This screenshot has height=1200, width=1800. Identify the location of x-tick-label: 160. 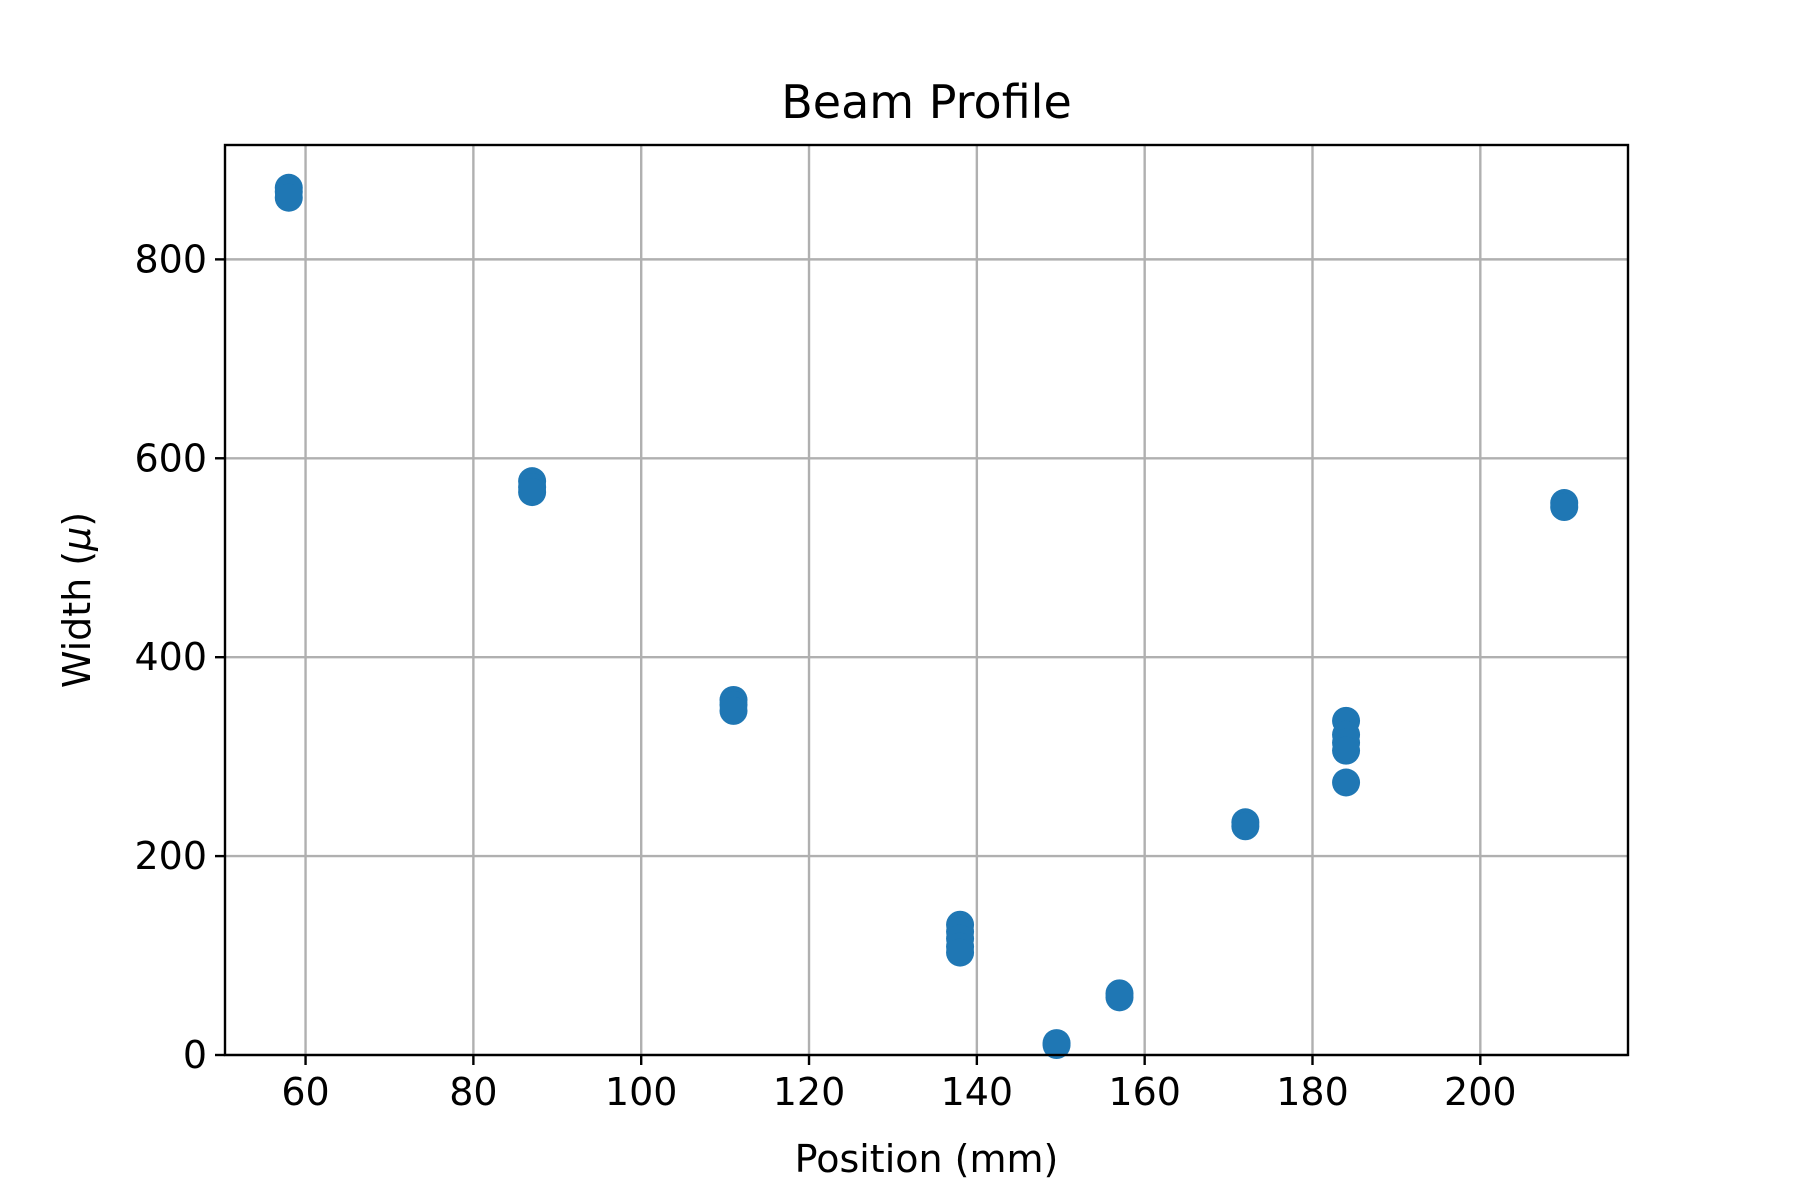
(1144, 1092).